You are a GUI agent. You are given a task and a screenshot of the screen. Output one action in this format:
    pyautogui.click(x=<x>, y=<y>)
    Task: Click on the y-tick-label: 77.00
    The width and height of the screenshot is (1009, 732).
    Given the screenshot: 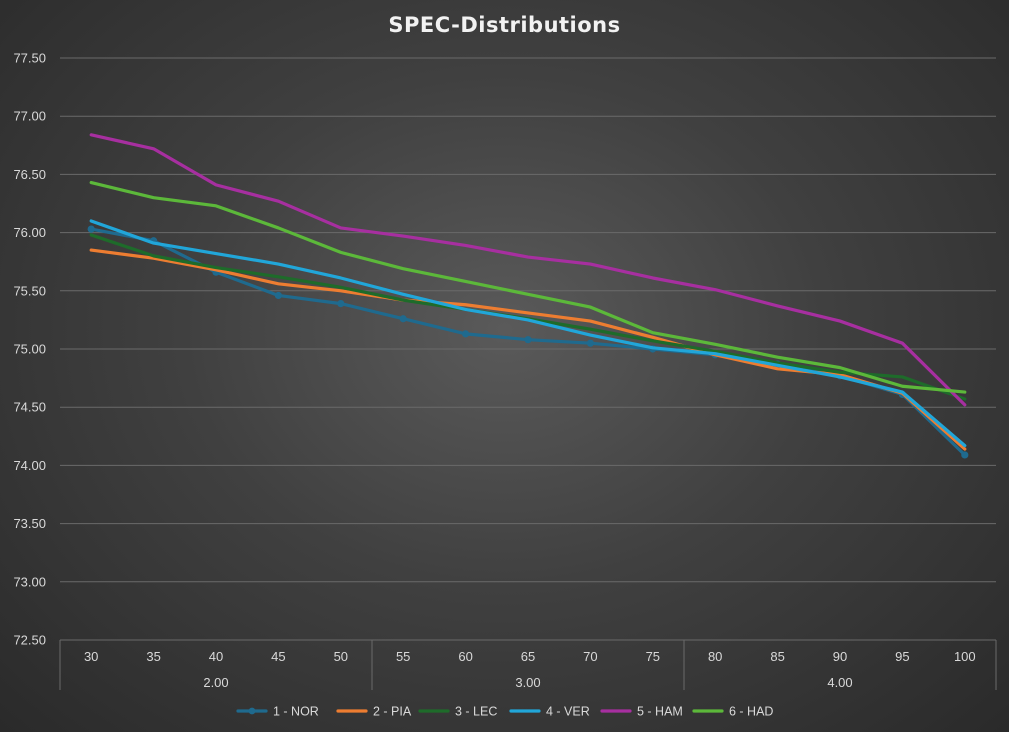 What is the action you would take?
    pyautogui.click(x=29, y=116)
    